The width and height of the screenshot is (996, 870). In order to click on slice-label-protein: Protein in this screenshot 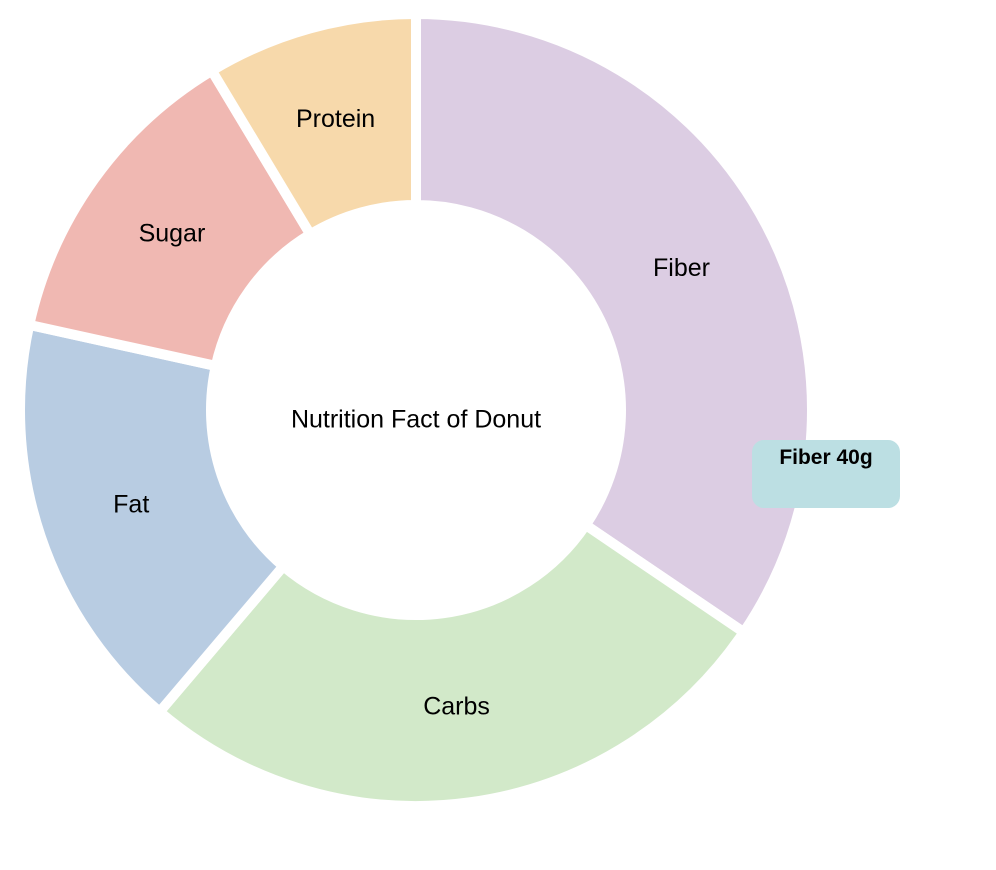, I will do `click(335, 119)`.